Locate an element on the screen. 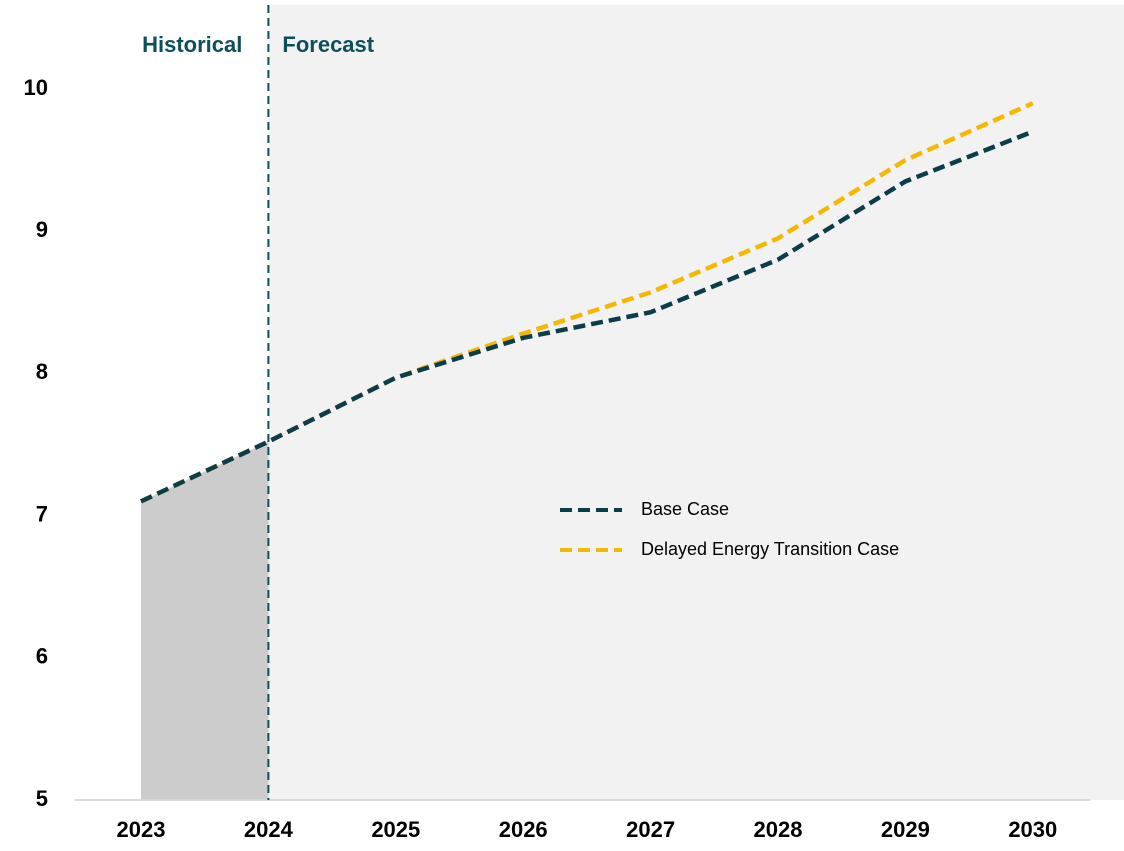 This screenshot has height=851, width=1124. y-tick-label: 9 is located at coordinates (42, 229).